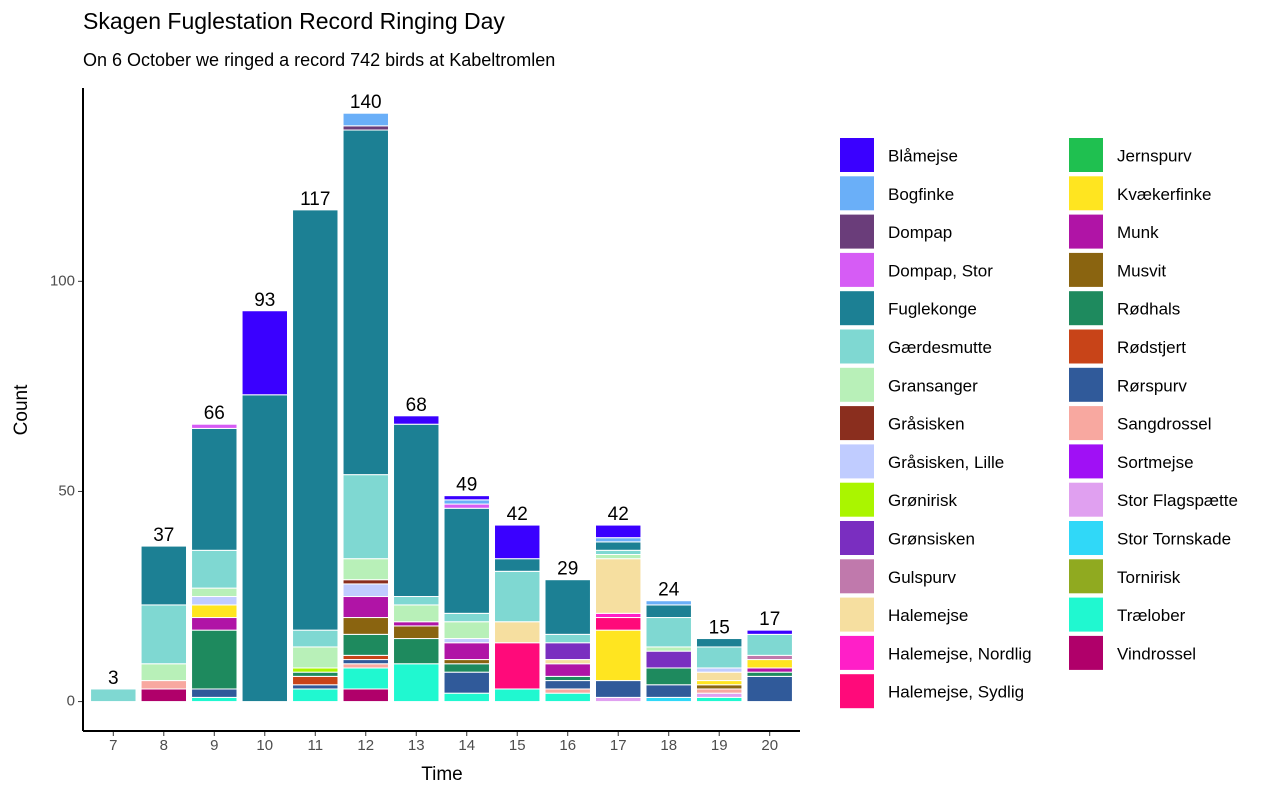  What do you see at coordinates (668, 745) in the screenshot?
I see `x-tick-label: 18` at bounding box center [668, 745].